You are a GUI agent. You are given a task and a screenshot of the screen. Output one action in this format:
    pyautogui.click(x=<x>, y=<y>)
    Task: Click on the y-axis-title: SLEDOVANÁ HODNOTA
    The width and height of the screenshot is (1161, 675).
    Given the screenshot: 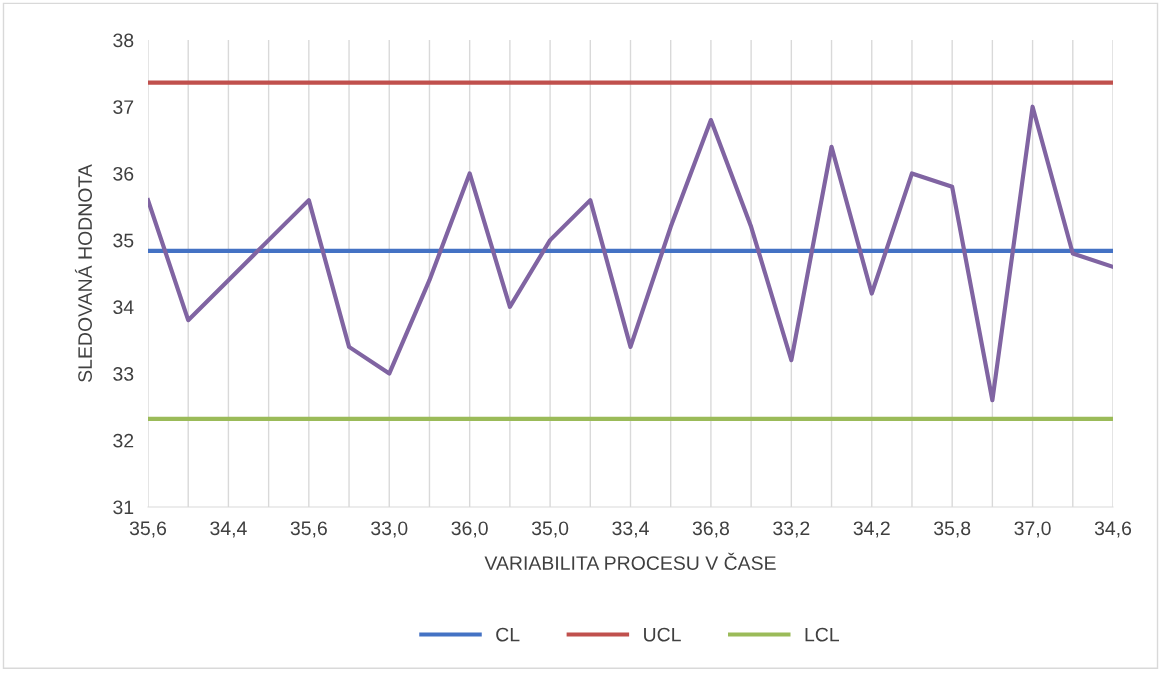 What is the action you would take?
    pyautogui.click(x=83, y=273)
    